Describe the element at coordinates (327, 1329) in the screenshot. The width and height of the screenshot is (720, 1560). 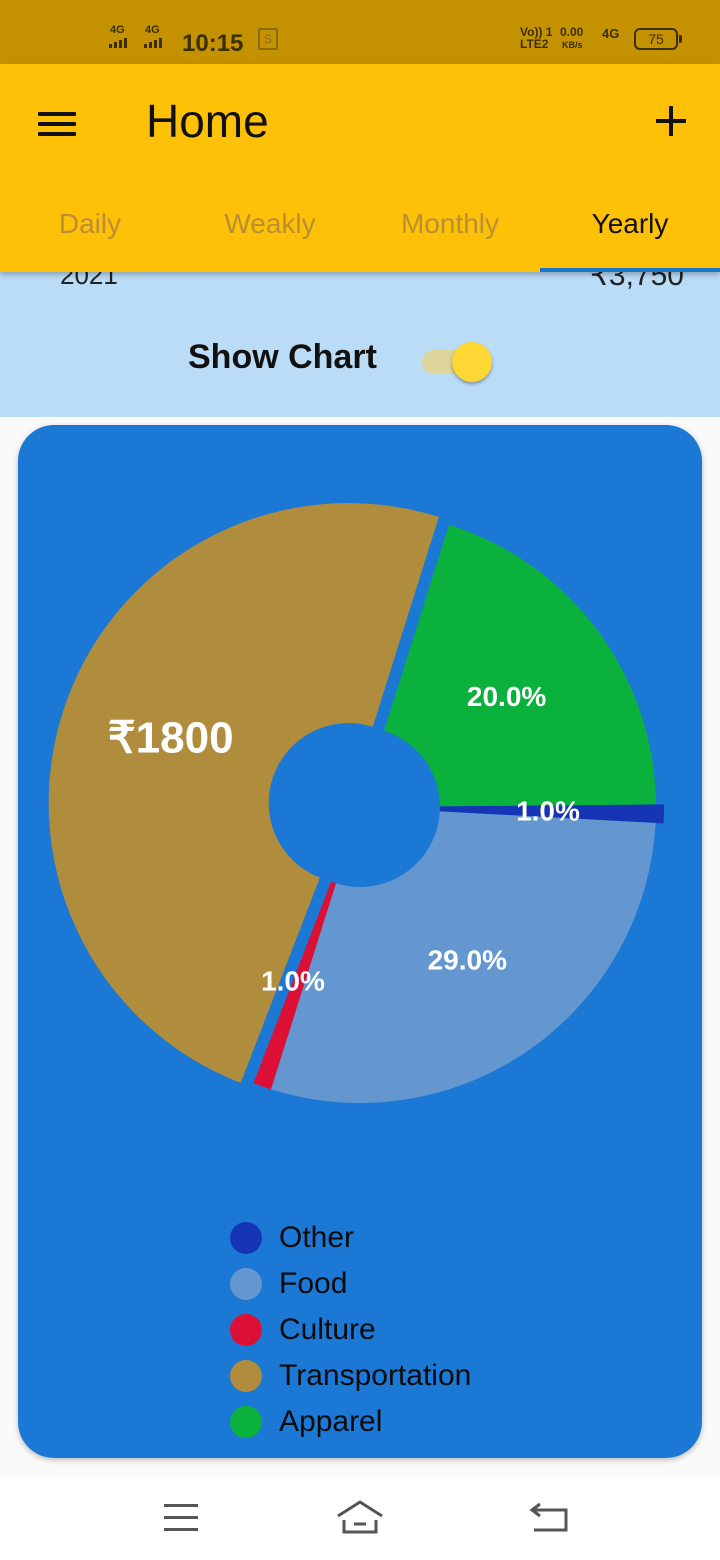
I see `legend-label-culture: Culture` at that location.